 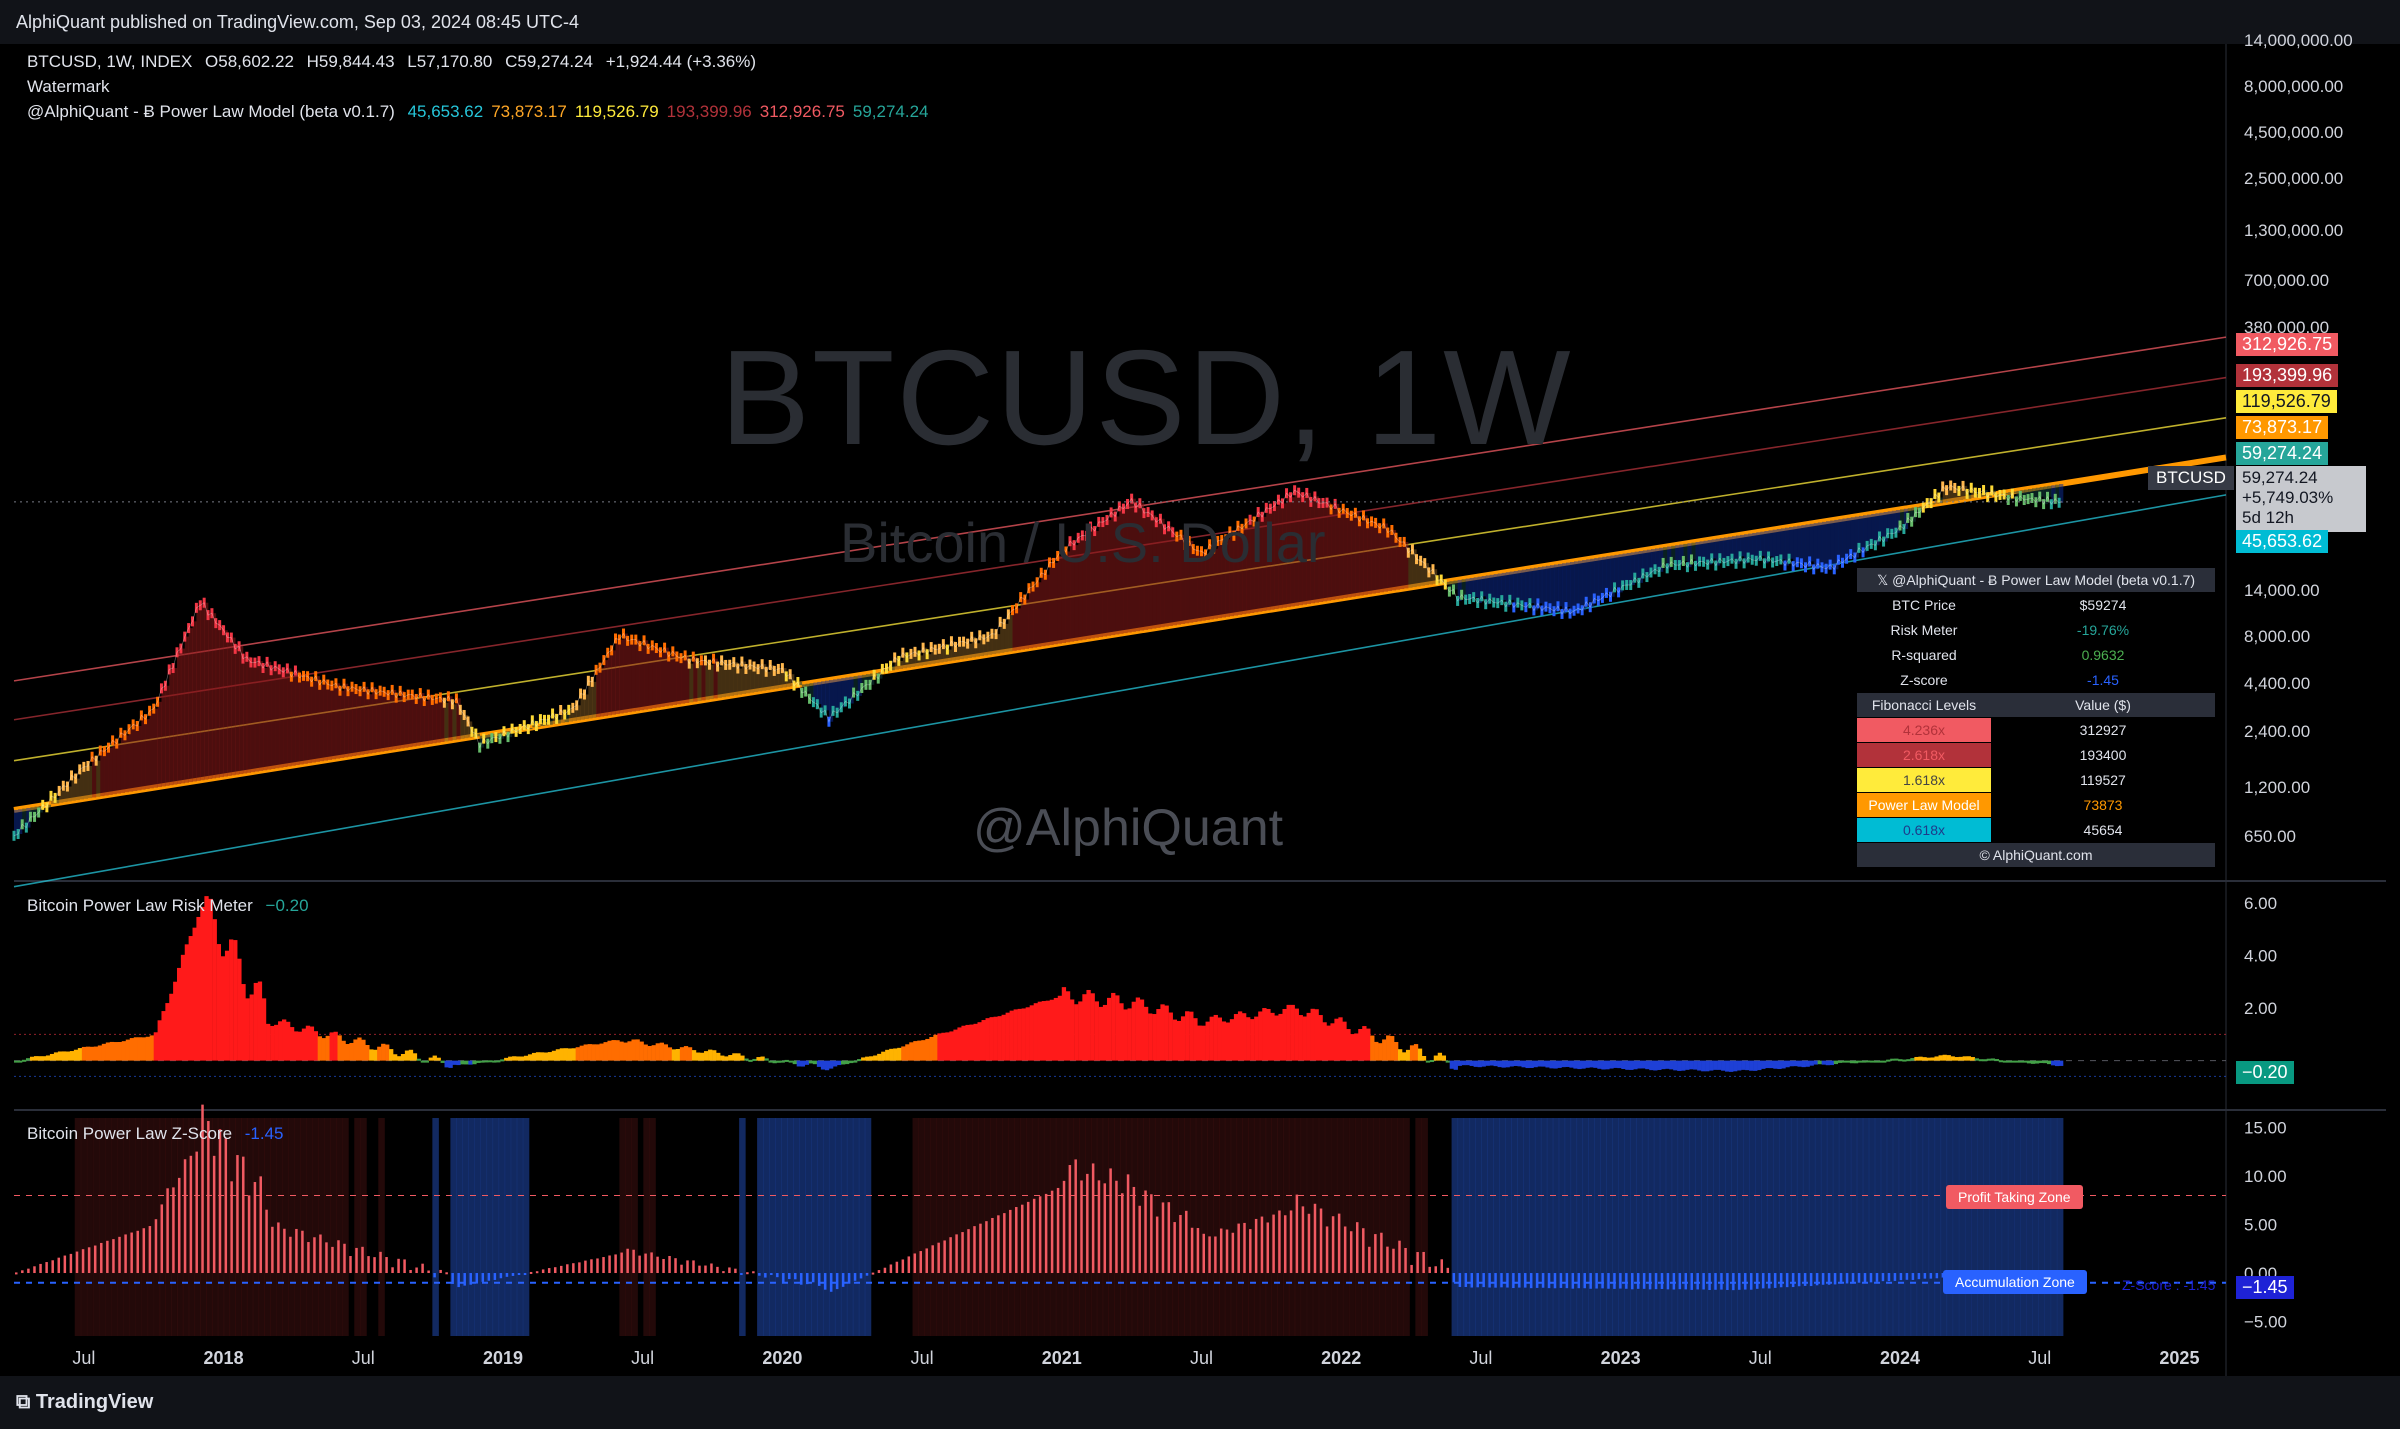 I want to click on indicator-value: 119,526.79, so click(x=616, y=111).